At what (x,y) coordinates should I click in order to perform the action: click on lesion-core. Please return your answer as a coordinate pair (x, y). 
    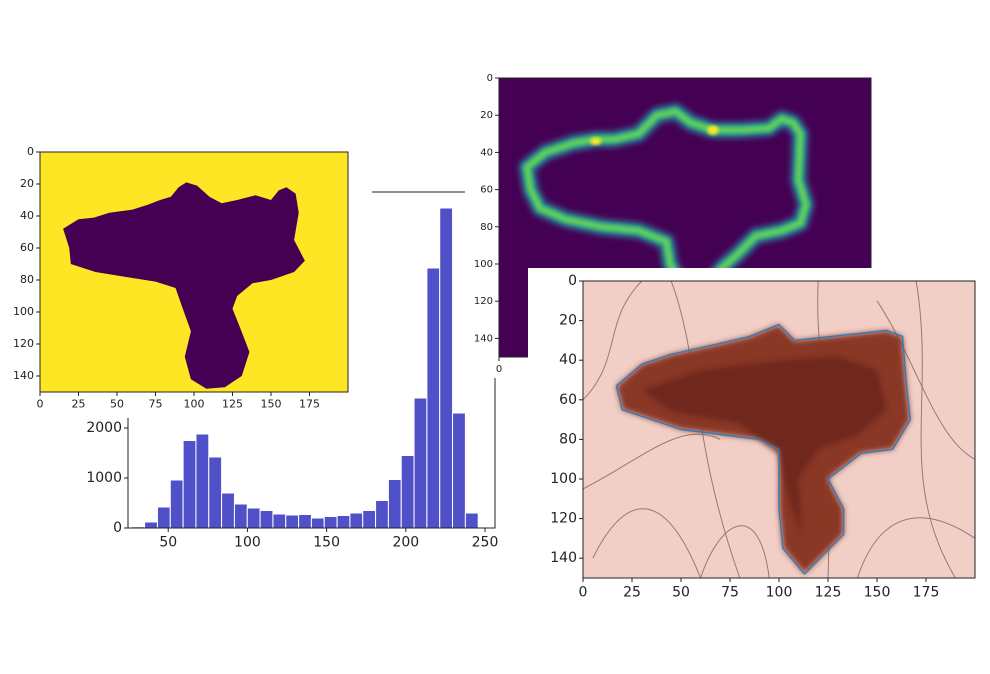
    Looking at the image, I should click on (764, 447).